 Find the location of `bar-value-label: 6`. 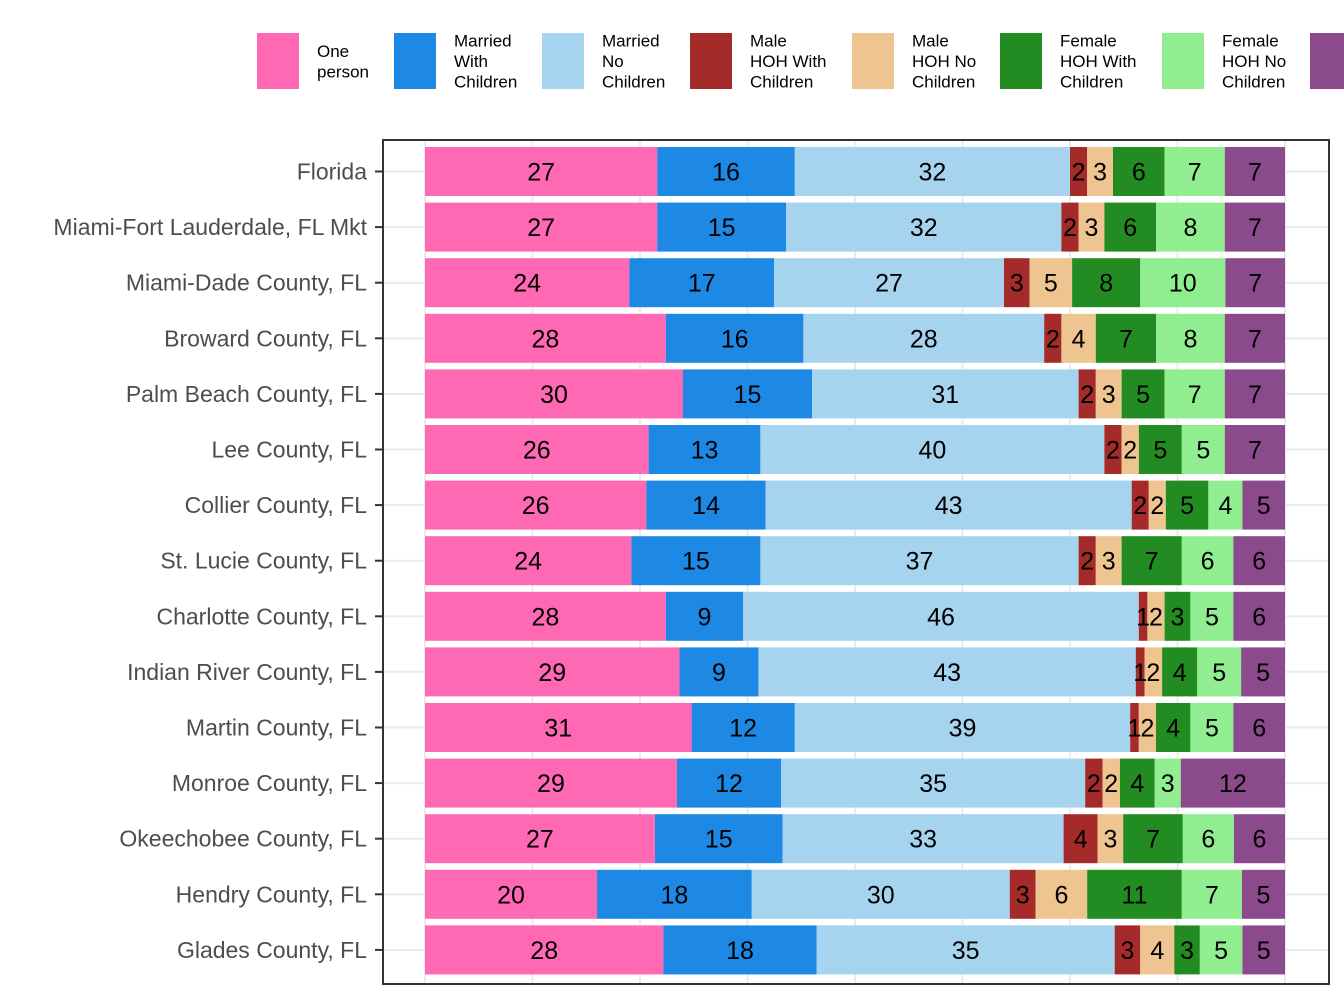

bar-value-label: 6 is located at coordinates (1130, 228).